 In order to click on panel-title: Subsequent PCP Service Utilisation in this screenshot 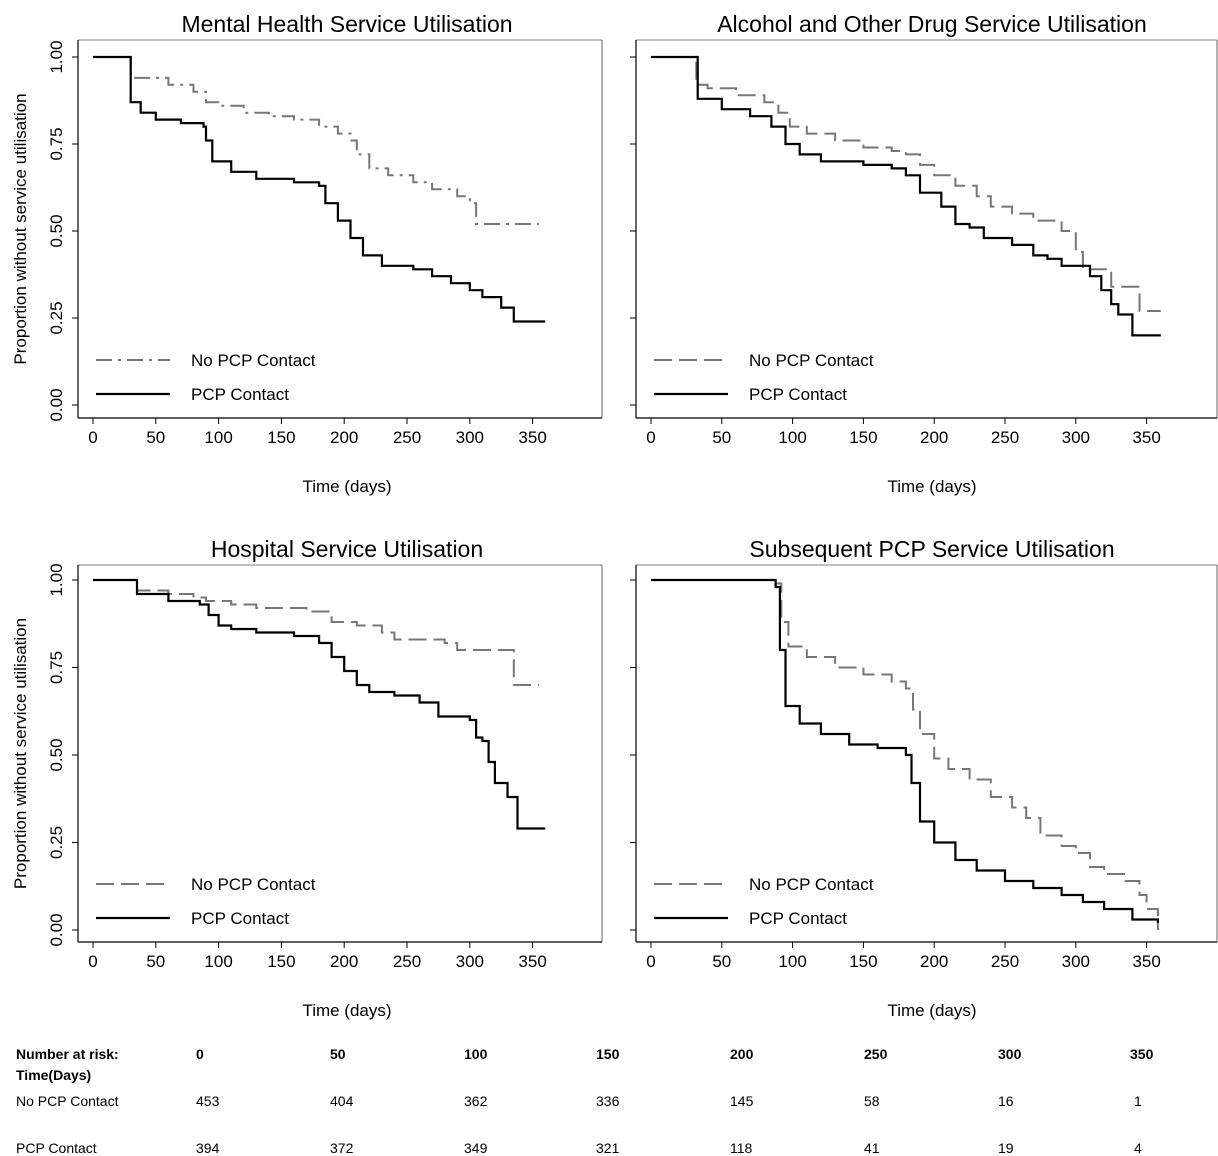, I will do `click(931, 549)`.